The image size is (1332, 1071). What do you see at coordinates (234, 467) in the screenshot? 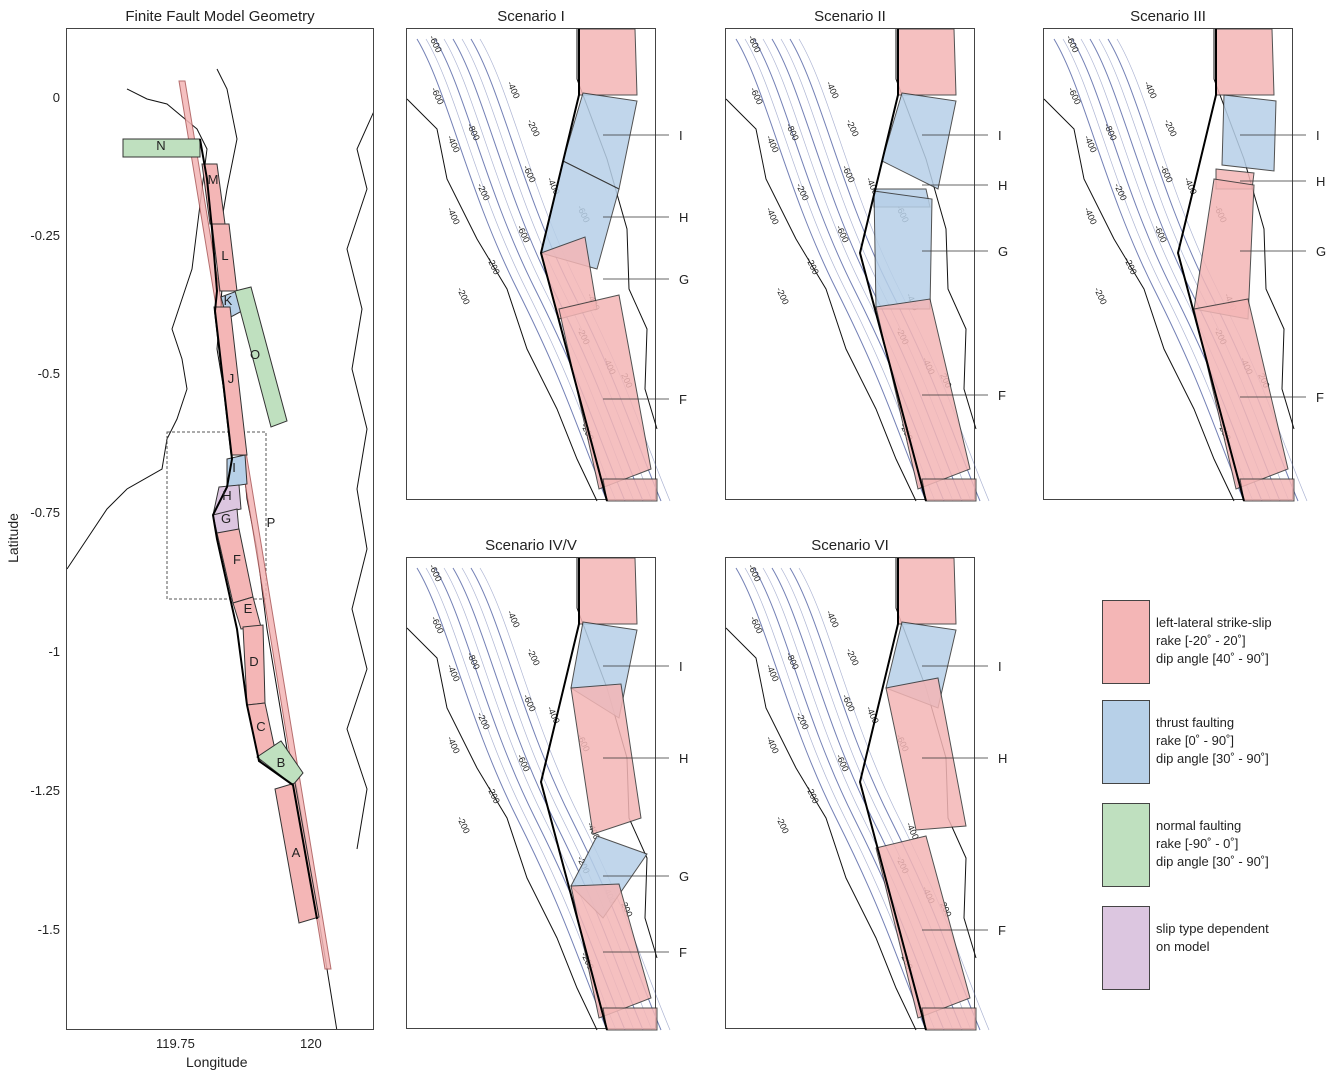
I see `segment-label-i: I` at bounding box center [234, 467].